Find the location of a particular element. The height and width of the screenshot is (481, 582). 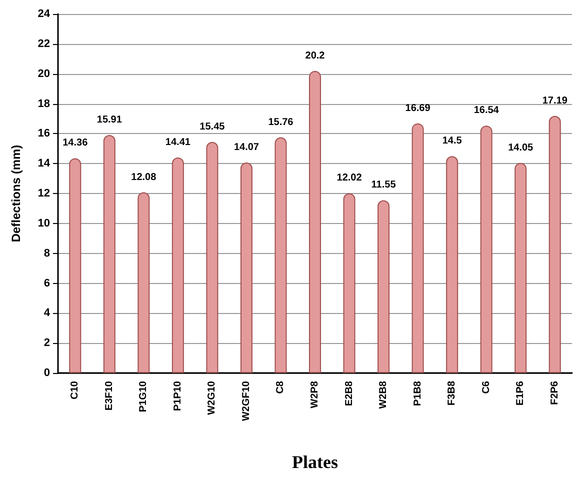

data-label: 12.02 is located at coordinates (349, 178).